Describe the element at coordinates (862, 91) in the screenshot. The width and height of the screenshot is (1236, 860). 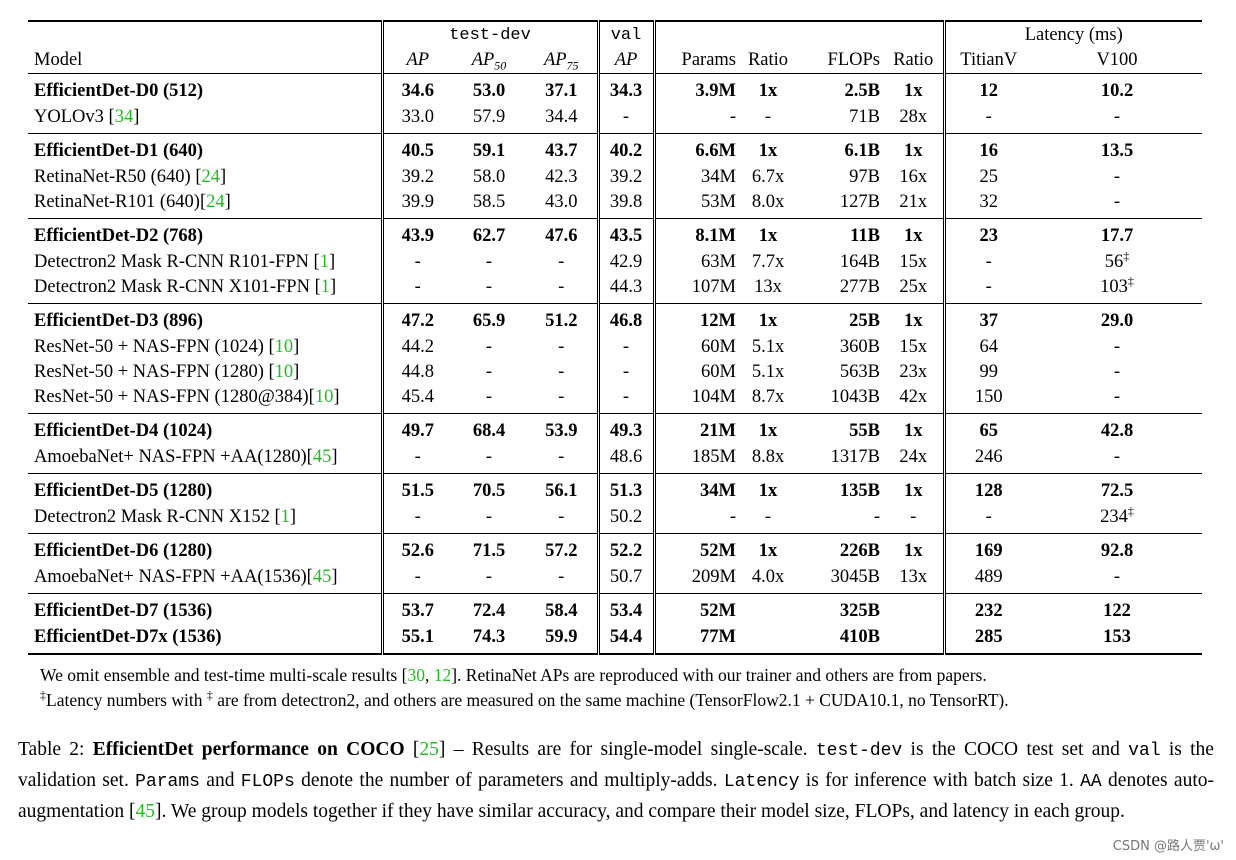
I see `cell-flops: 2.5B` at that location.